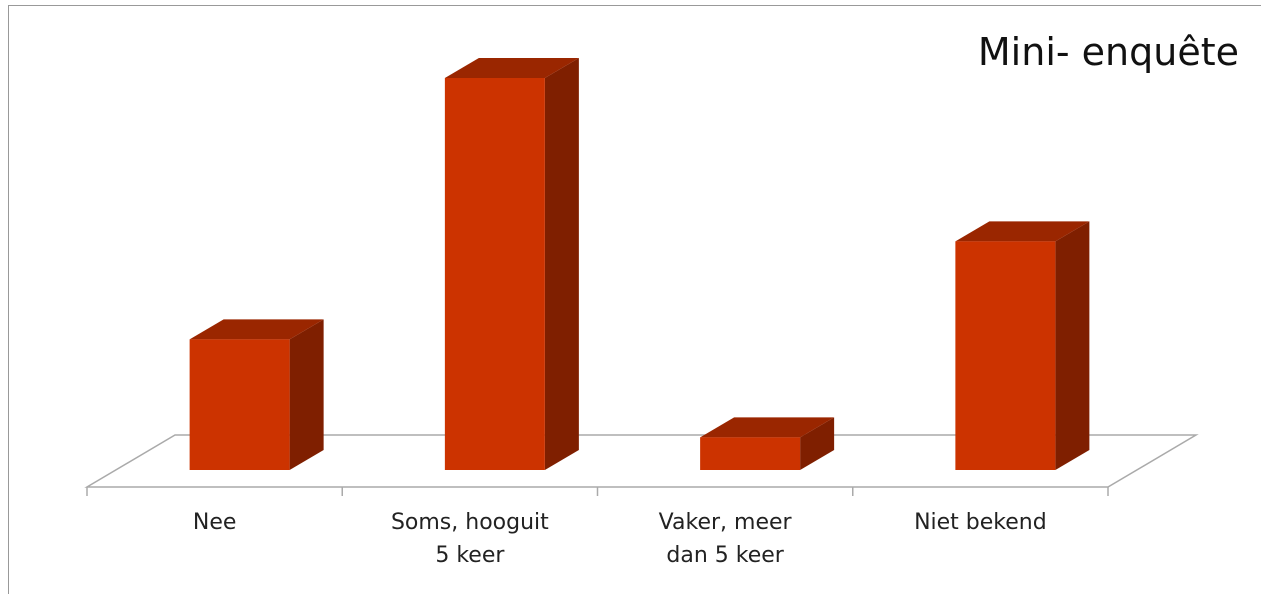 The width and height of the screenshot is (1261, 594). I want to click on x-tick-label: Vaker, meer dan 5 keer, so click(725, 539).